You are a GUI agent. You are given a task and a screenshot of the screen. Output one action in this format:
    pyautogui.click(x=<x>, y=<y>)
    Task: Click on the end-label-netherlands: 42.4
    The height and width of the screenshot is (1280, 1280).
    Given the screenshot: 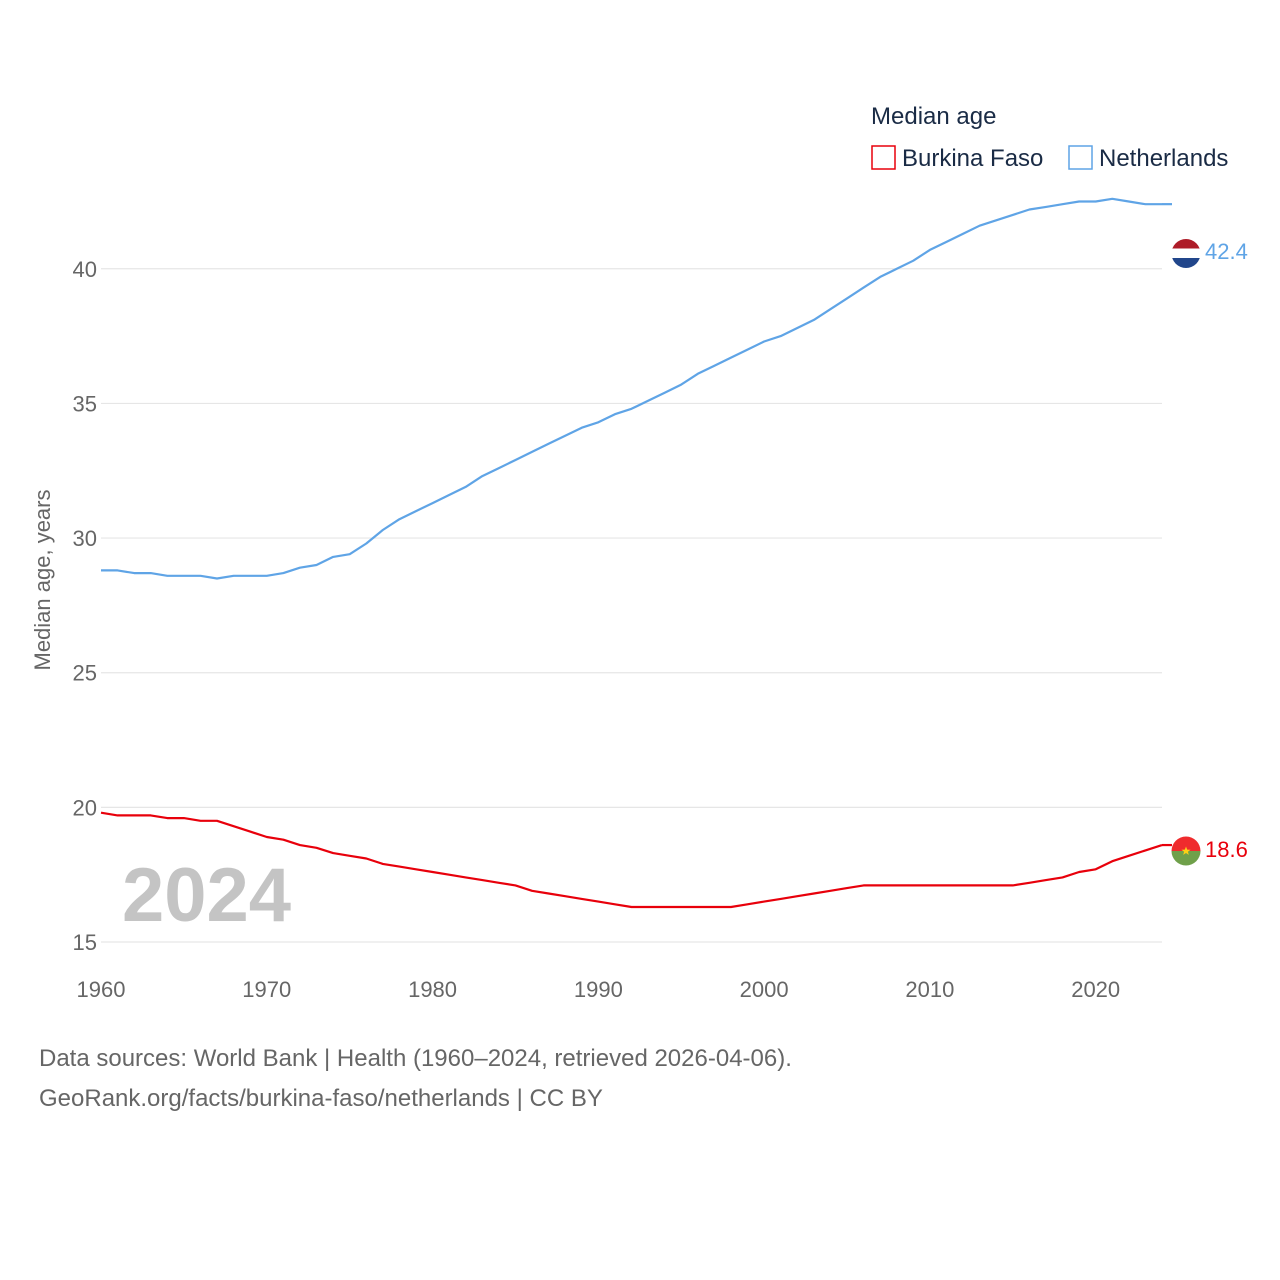 What is the action you would take?
    pyautogui.click(x=1226, y=251)
    